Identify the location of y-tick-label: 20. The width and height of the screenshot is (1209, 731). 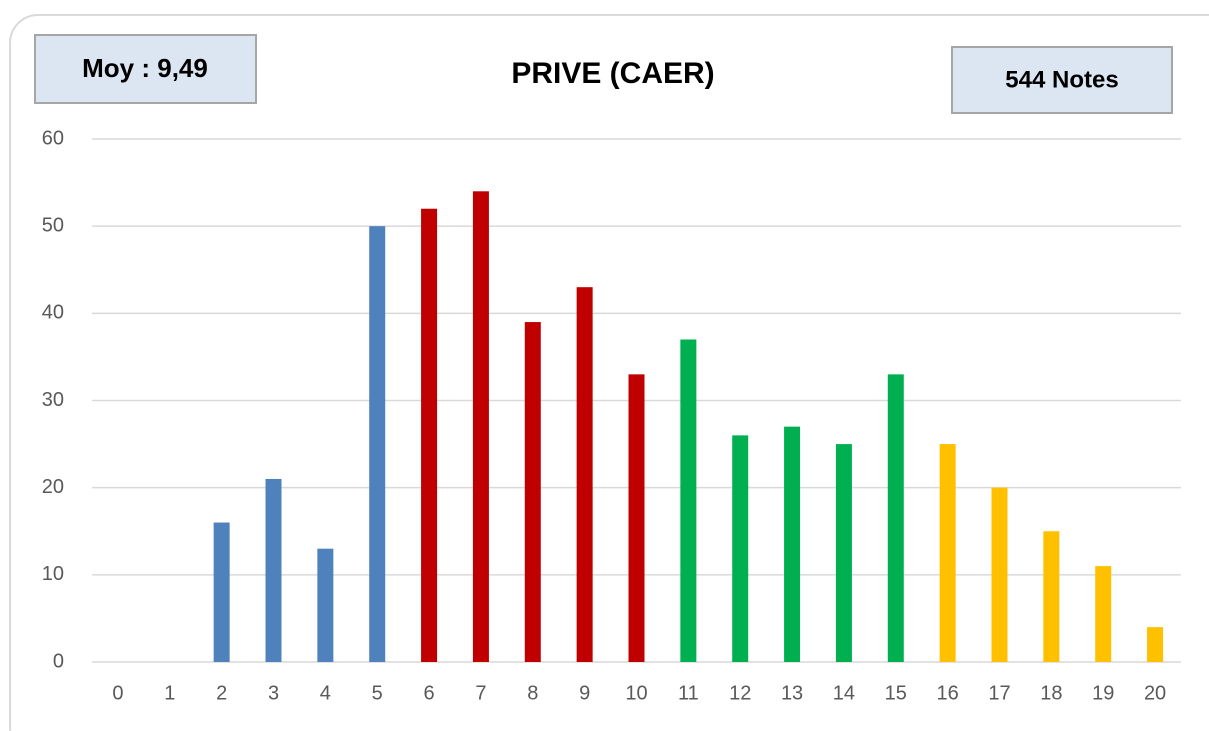
(53, 487).